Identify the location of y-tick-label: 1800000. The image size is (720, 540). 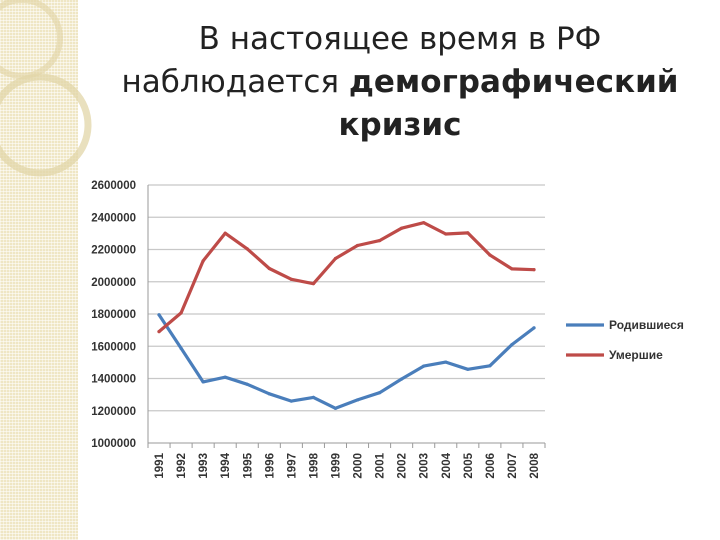
(113, 315).